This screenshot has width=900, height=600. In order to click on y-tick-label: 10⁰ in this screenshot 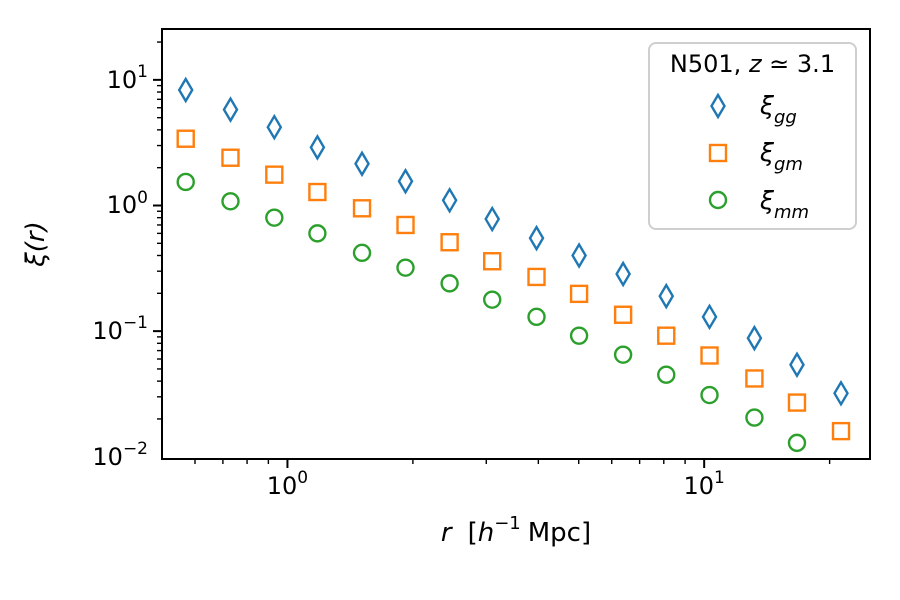, I will do `click(127, 203)`.